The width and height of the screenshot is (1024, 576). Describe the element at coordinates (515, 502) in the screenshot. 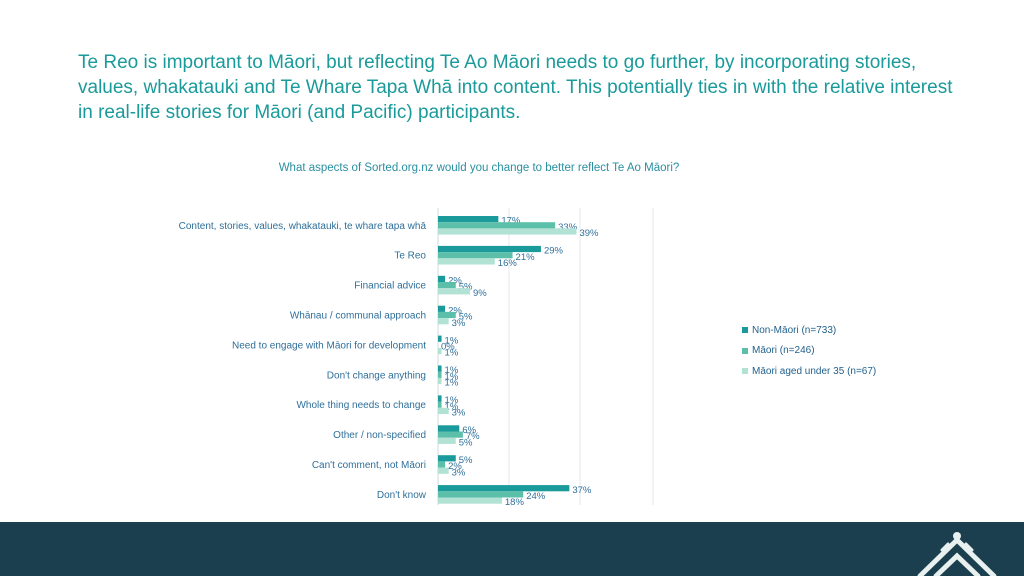

I see `data-label: 18%` at that location.